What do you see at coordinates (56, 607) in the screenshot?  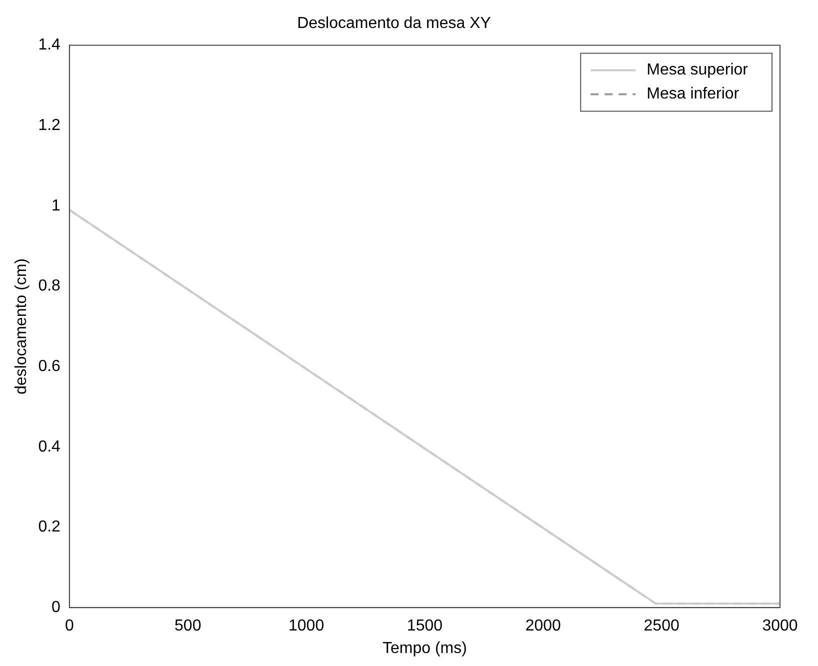 I see `y-tick-label: 0` at bounding box center [56, 607].